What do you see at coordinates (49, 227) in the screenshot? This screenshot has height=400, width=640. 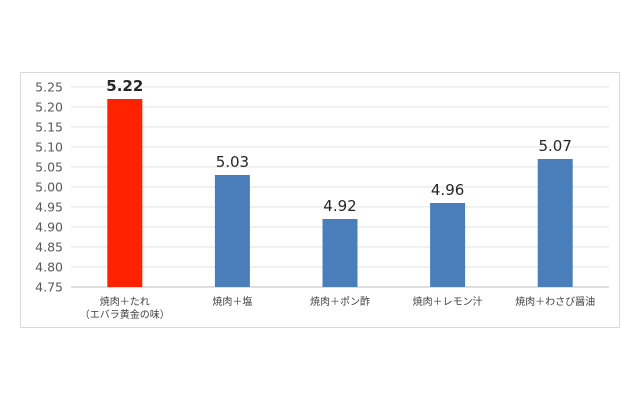 I see `y-tick-label: 4.90` at bounding box center [49, 227].